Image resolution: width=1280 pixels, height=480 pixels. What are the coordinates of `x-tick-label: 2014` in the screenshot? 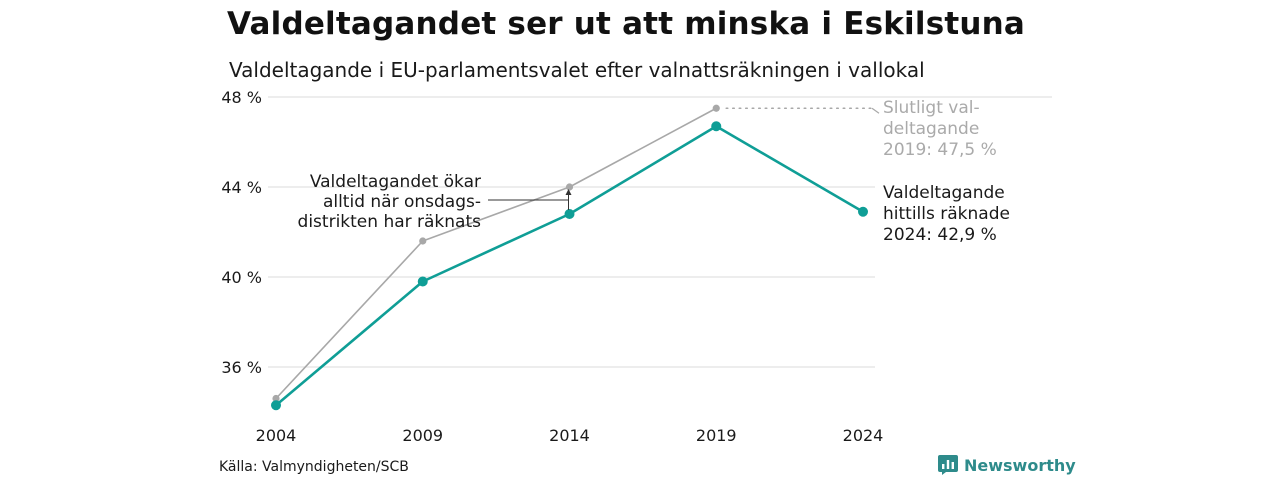 It's located at (569, 435).